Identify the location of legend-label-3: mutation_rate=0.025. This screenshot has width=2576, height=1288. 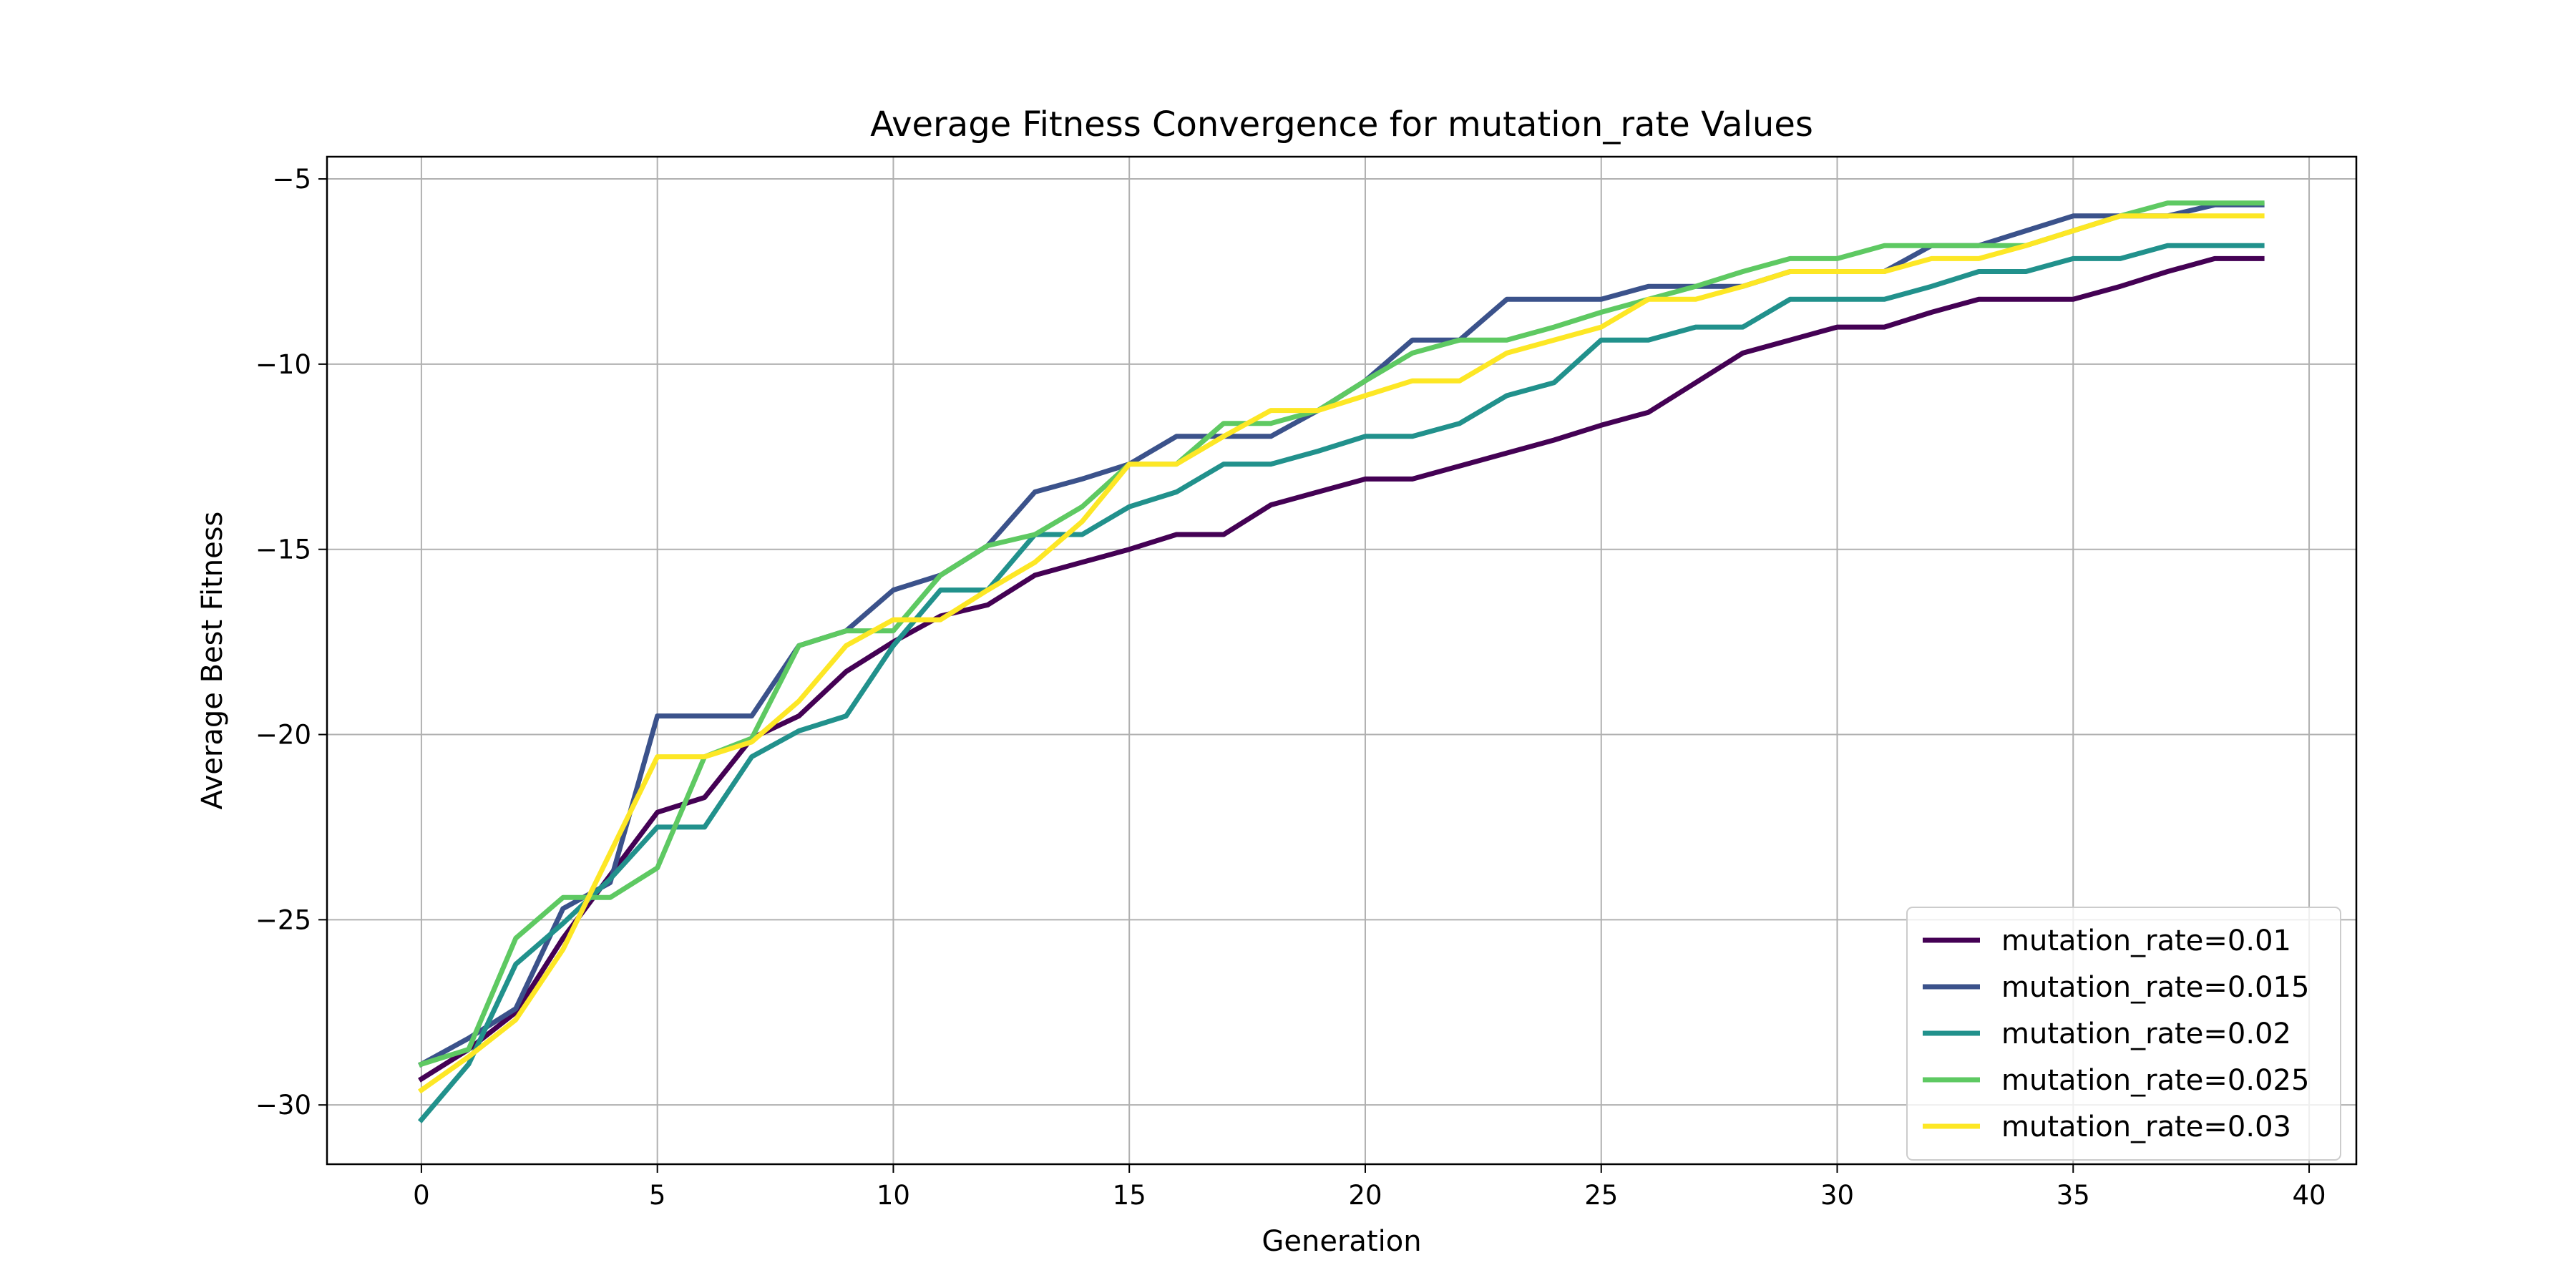
(2155, 1080).